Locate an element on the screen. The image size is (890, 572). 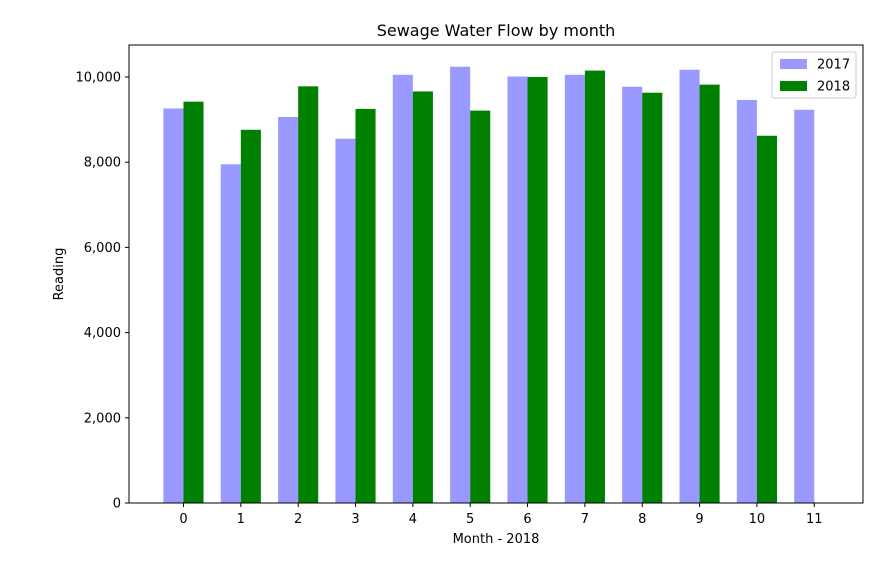
chart-title: Sewage Water Flow by month is located at coordinates (496, 30).